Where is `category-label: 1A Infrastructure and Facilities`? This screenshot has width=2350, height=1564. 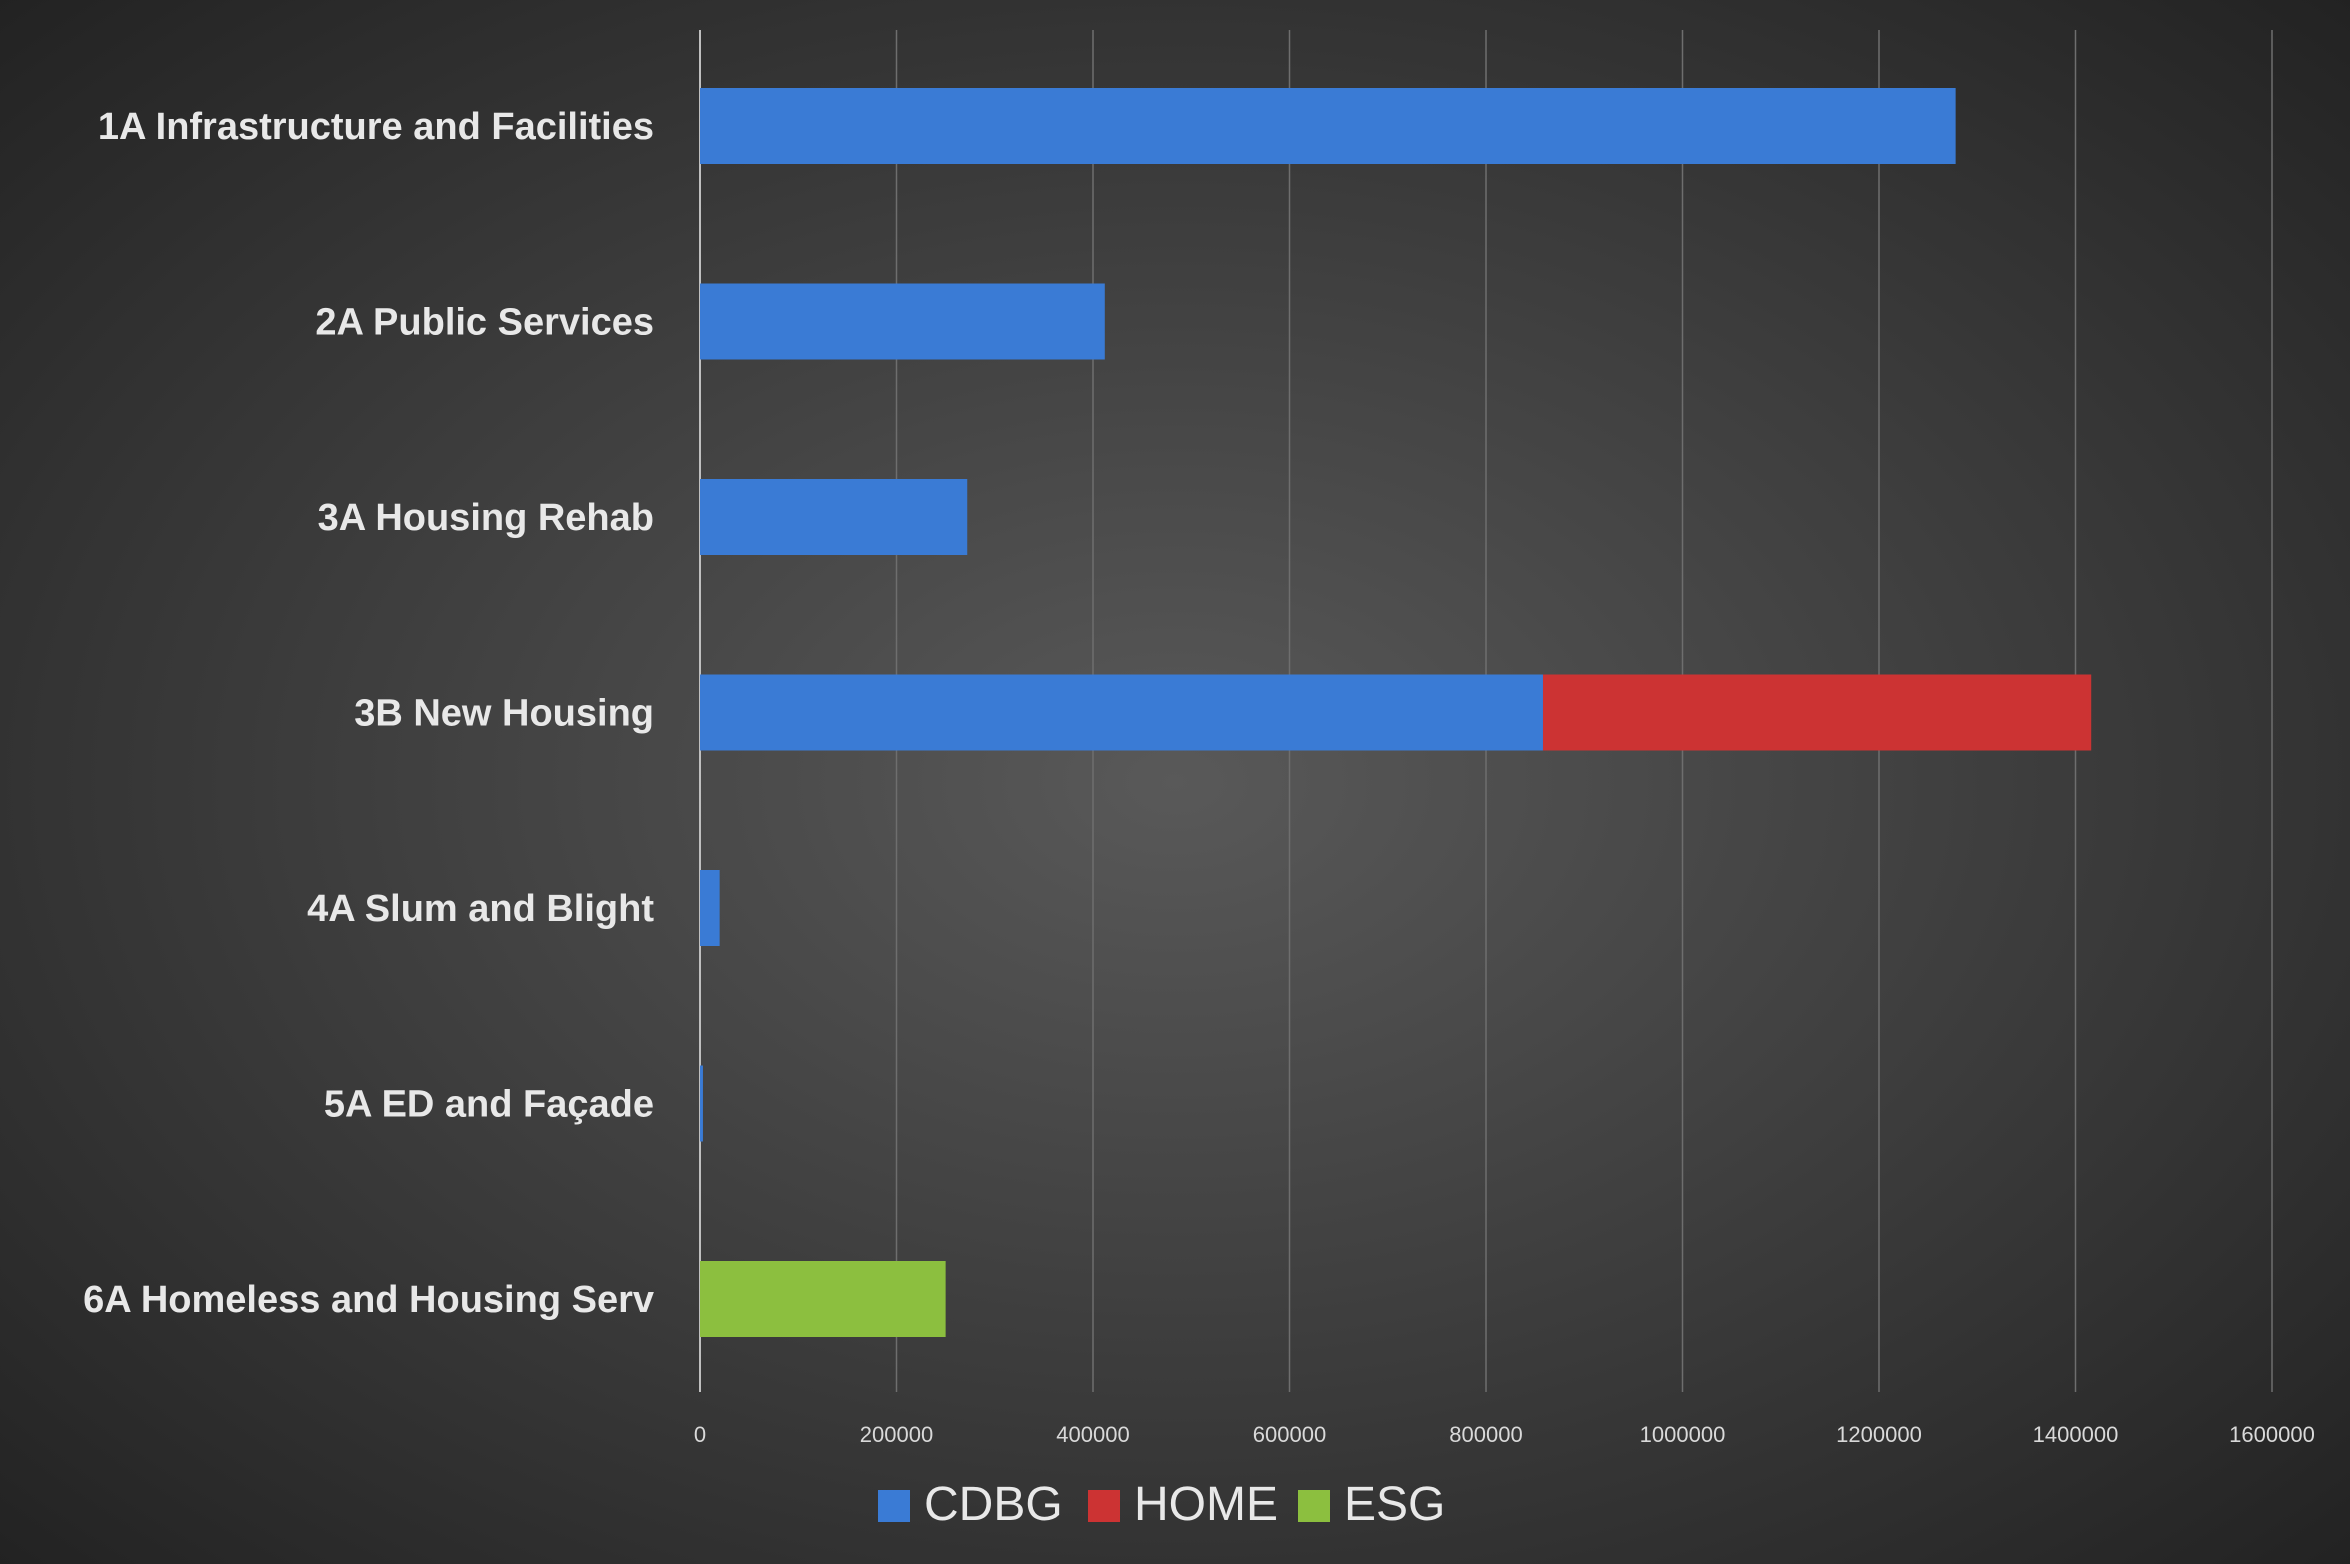
category-label: 1A Infrastructure and Facilities is located at coordinates (376, 127).